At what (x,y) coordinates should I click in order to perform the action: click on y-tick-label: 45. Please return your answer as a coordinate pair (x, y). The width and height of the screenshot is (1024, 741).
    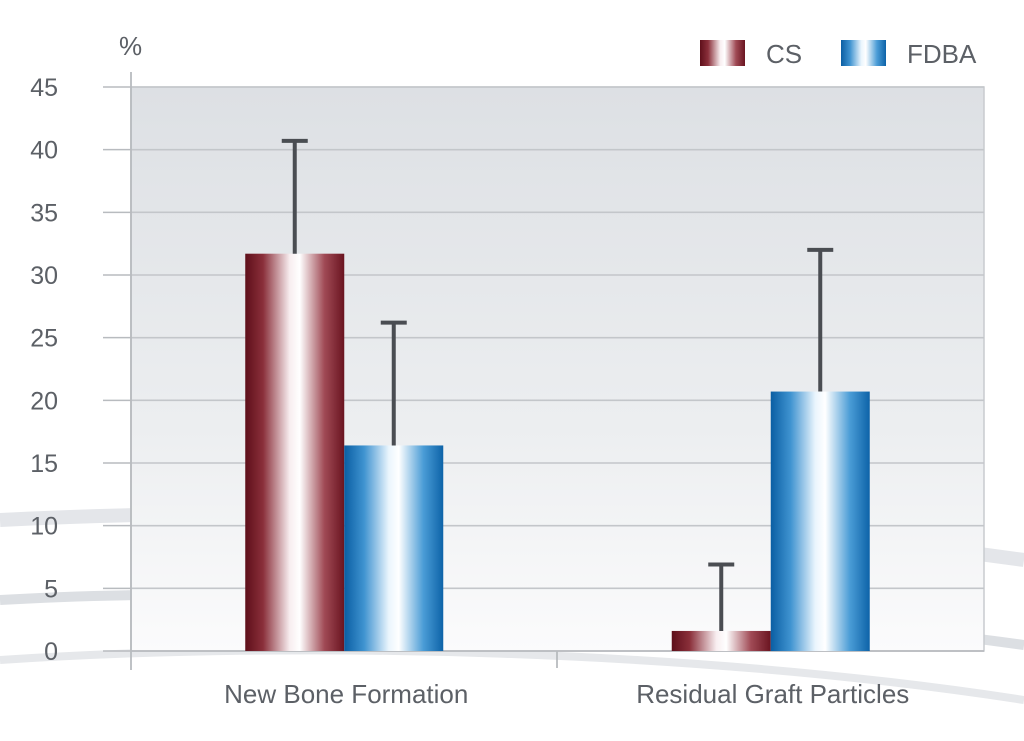
    Looking at the image, I should click on (44, 88).